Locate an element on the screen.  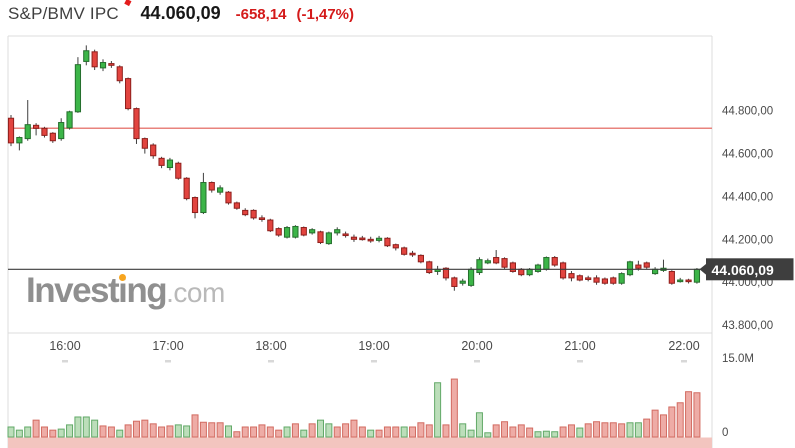
price-axis-label: 43.800,00 is located at coordinates (747, 326).